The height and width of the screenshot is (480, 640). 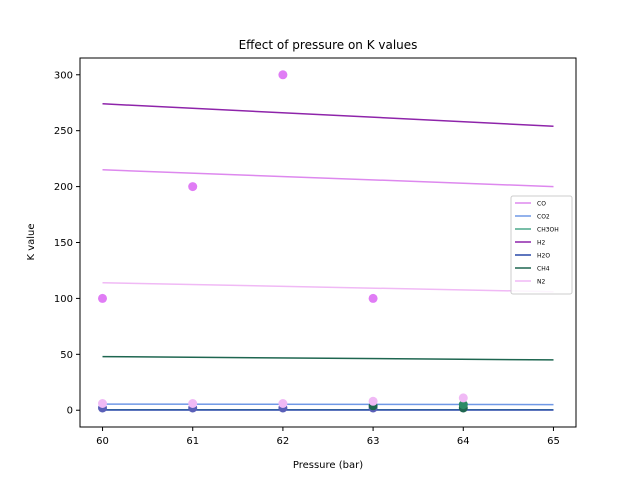 What do you see at coordinates (543, 256) in the screenshot?
I see `legend-label: H2O` at bounding box center [543, 256].